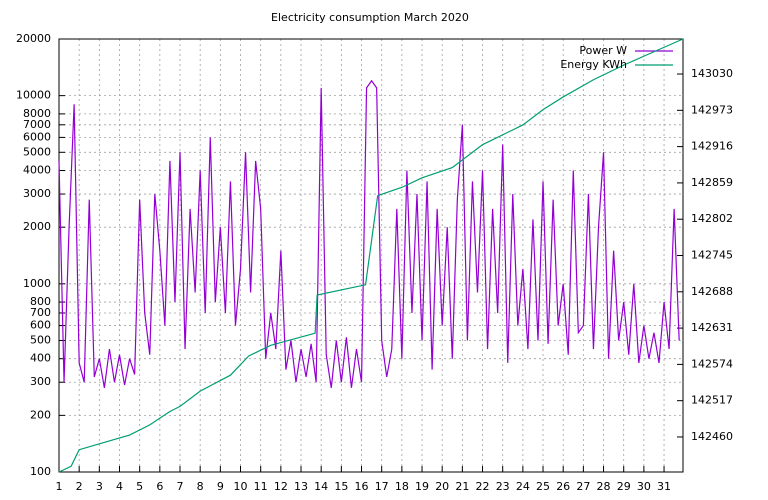 Image resolution: width=768 pixels, height=500 pixels. I want to click on x-tick-label: 29, so click(624, 486).